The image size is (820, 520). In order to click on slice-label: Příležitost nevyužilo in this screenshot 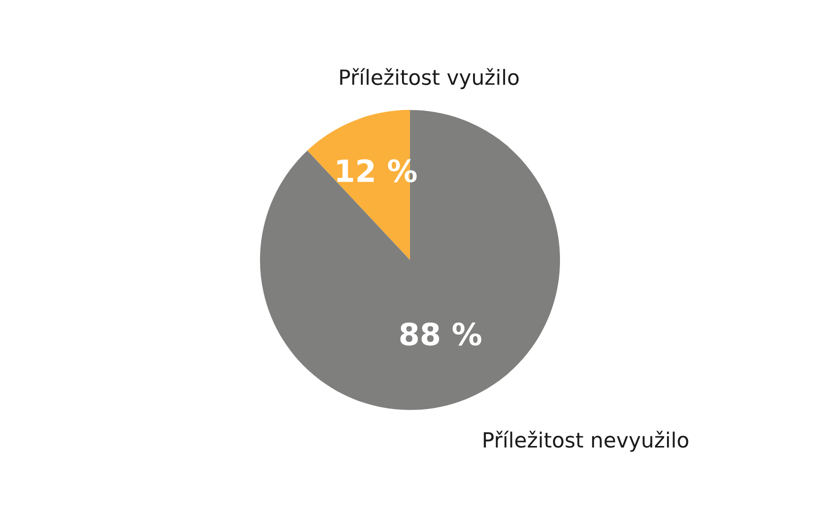, I will do `click(586, 441)`.